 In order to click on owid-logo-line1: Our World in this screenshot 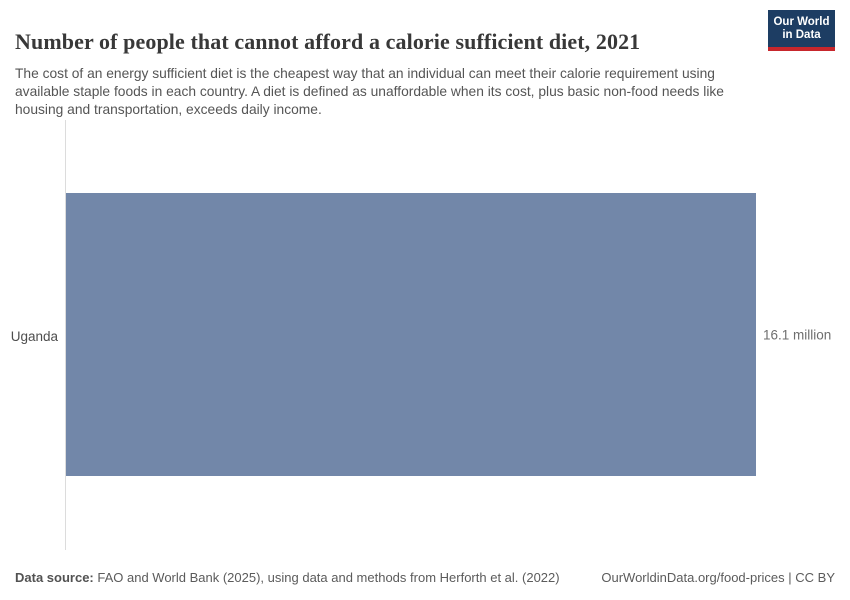, I will do `click(801, 22)`.